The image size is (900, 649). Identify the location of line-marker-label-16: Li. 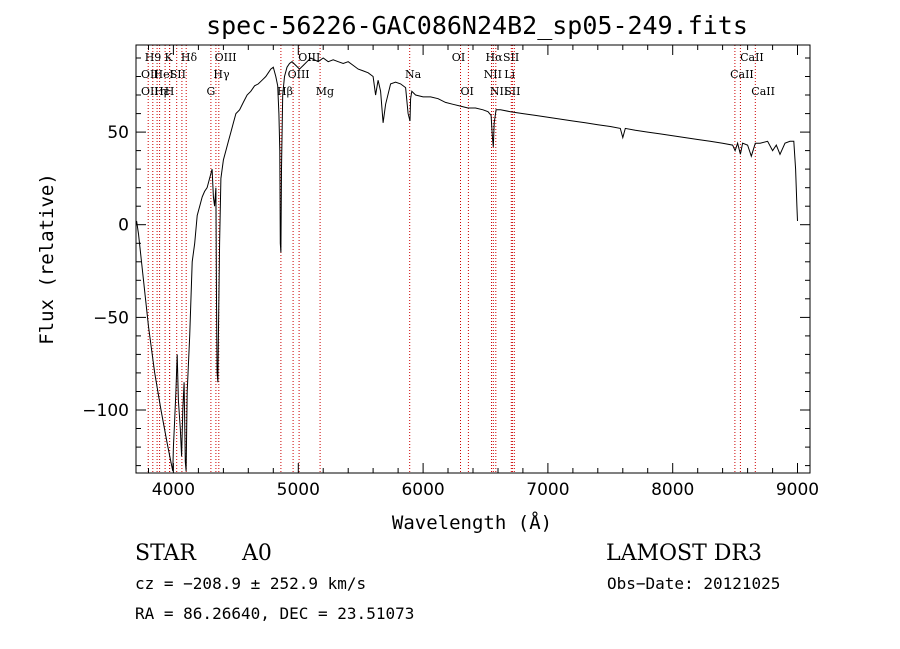
(509, 74).